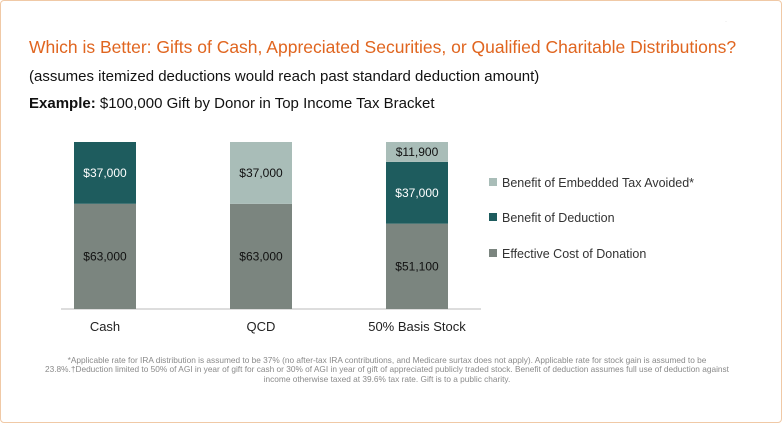  I want to click on bar-qcd-effective-cost-of-donation, so click(261, 256).